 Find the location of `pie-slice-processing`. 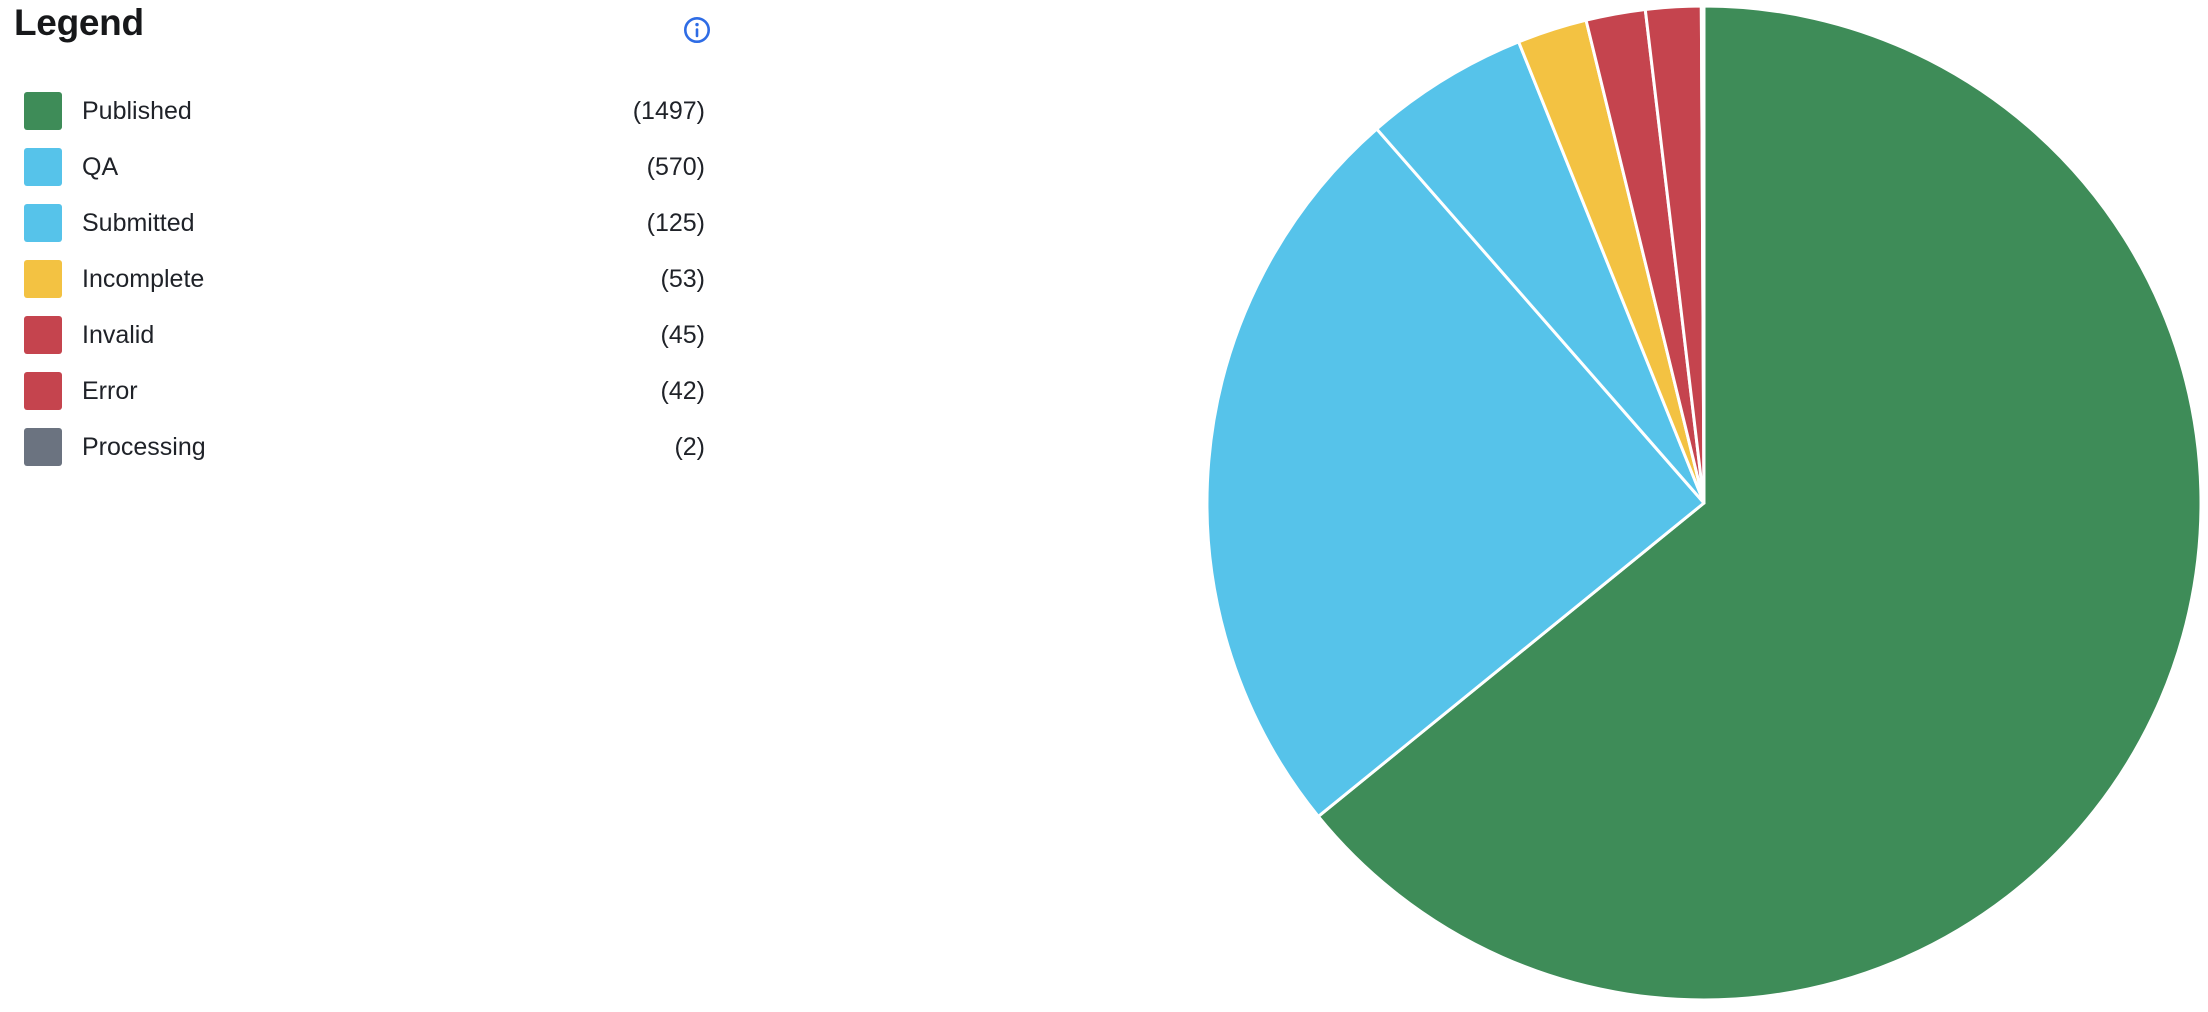

pie-slice-processing is located at coordinates (1702, 254).